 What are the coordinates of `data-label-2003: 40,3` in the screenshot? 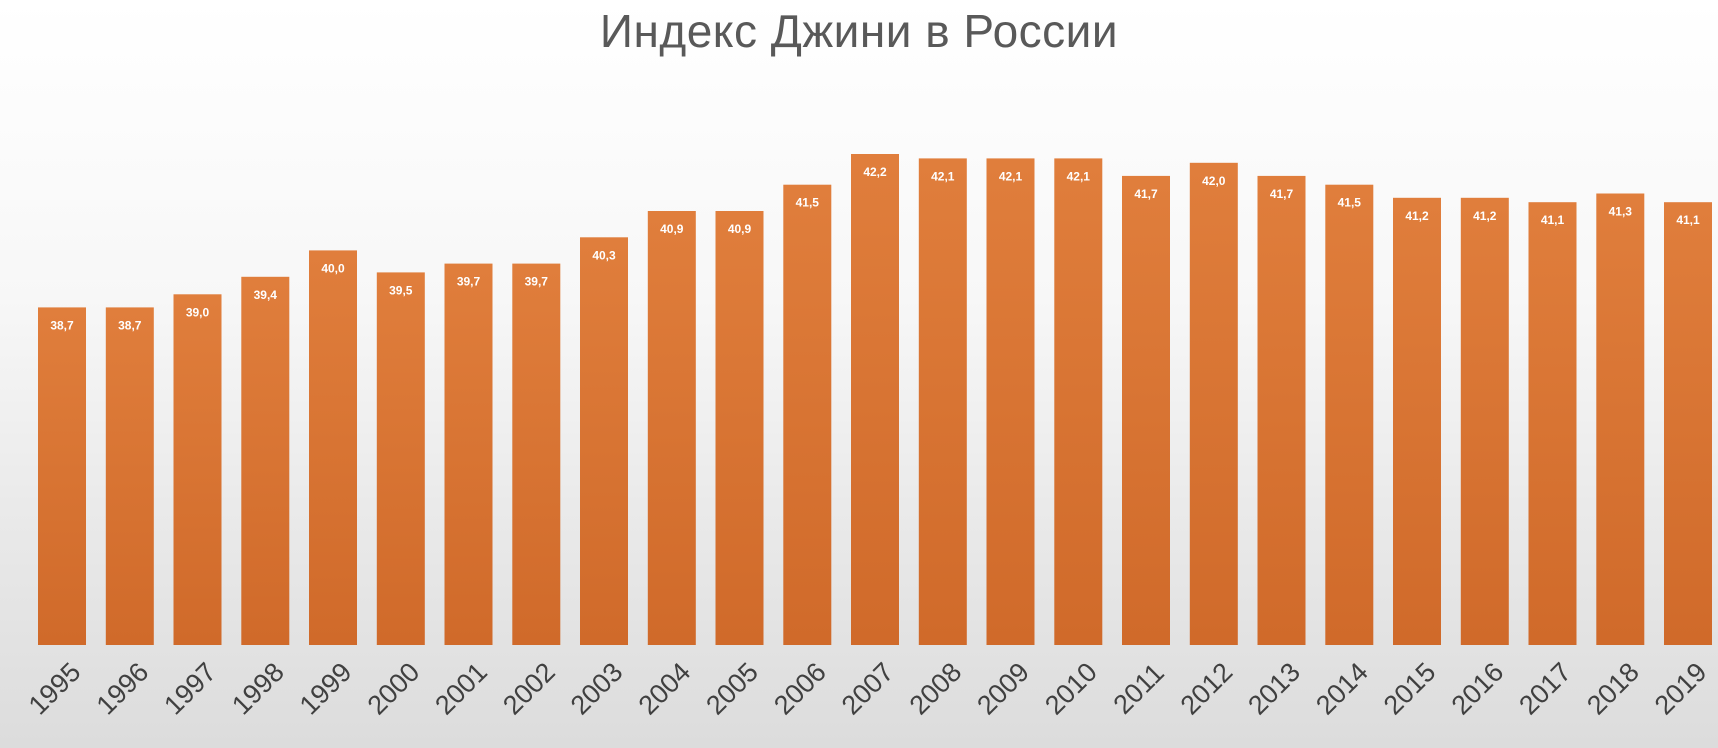 It's located at (604, 255).